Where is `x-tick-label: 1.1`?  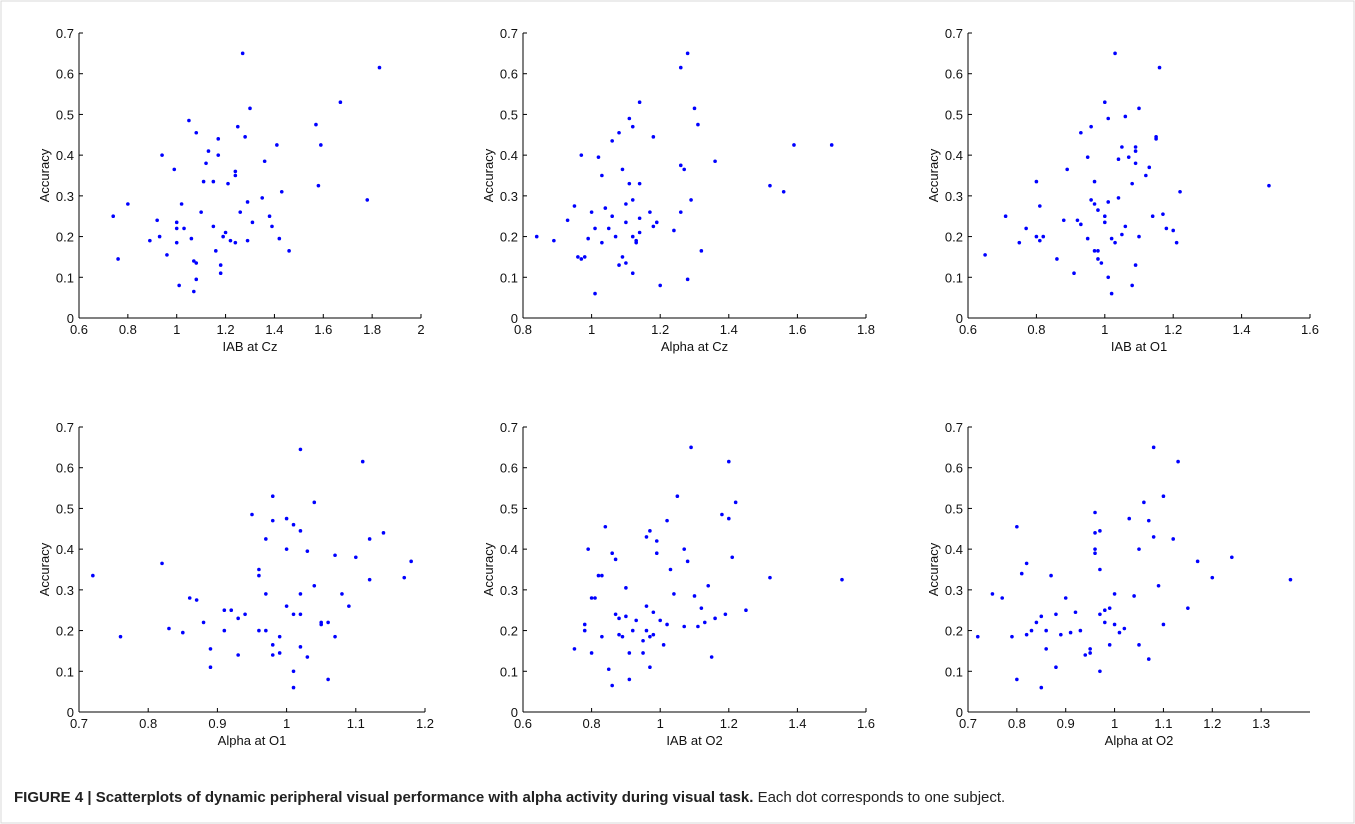 x-tick-label: 1.1 is located at coordinates (356, 723).